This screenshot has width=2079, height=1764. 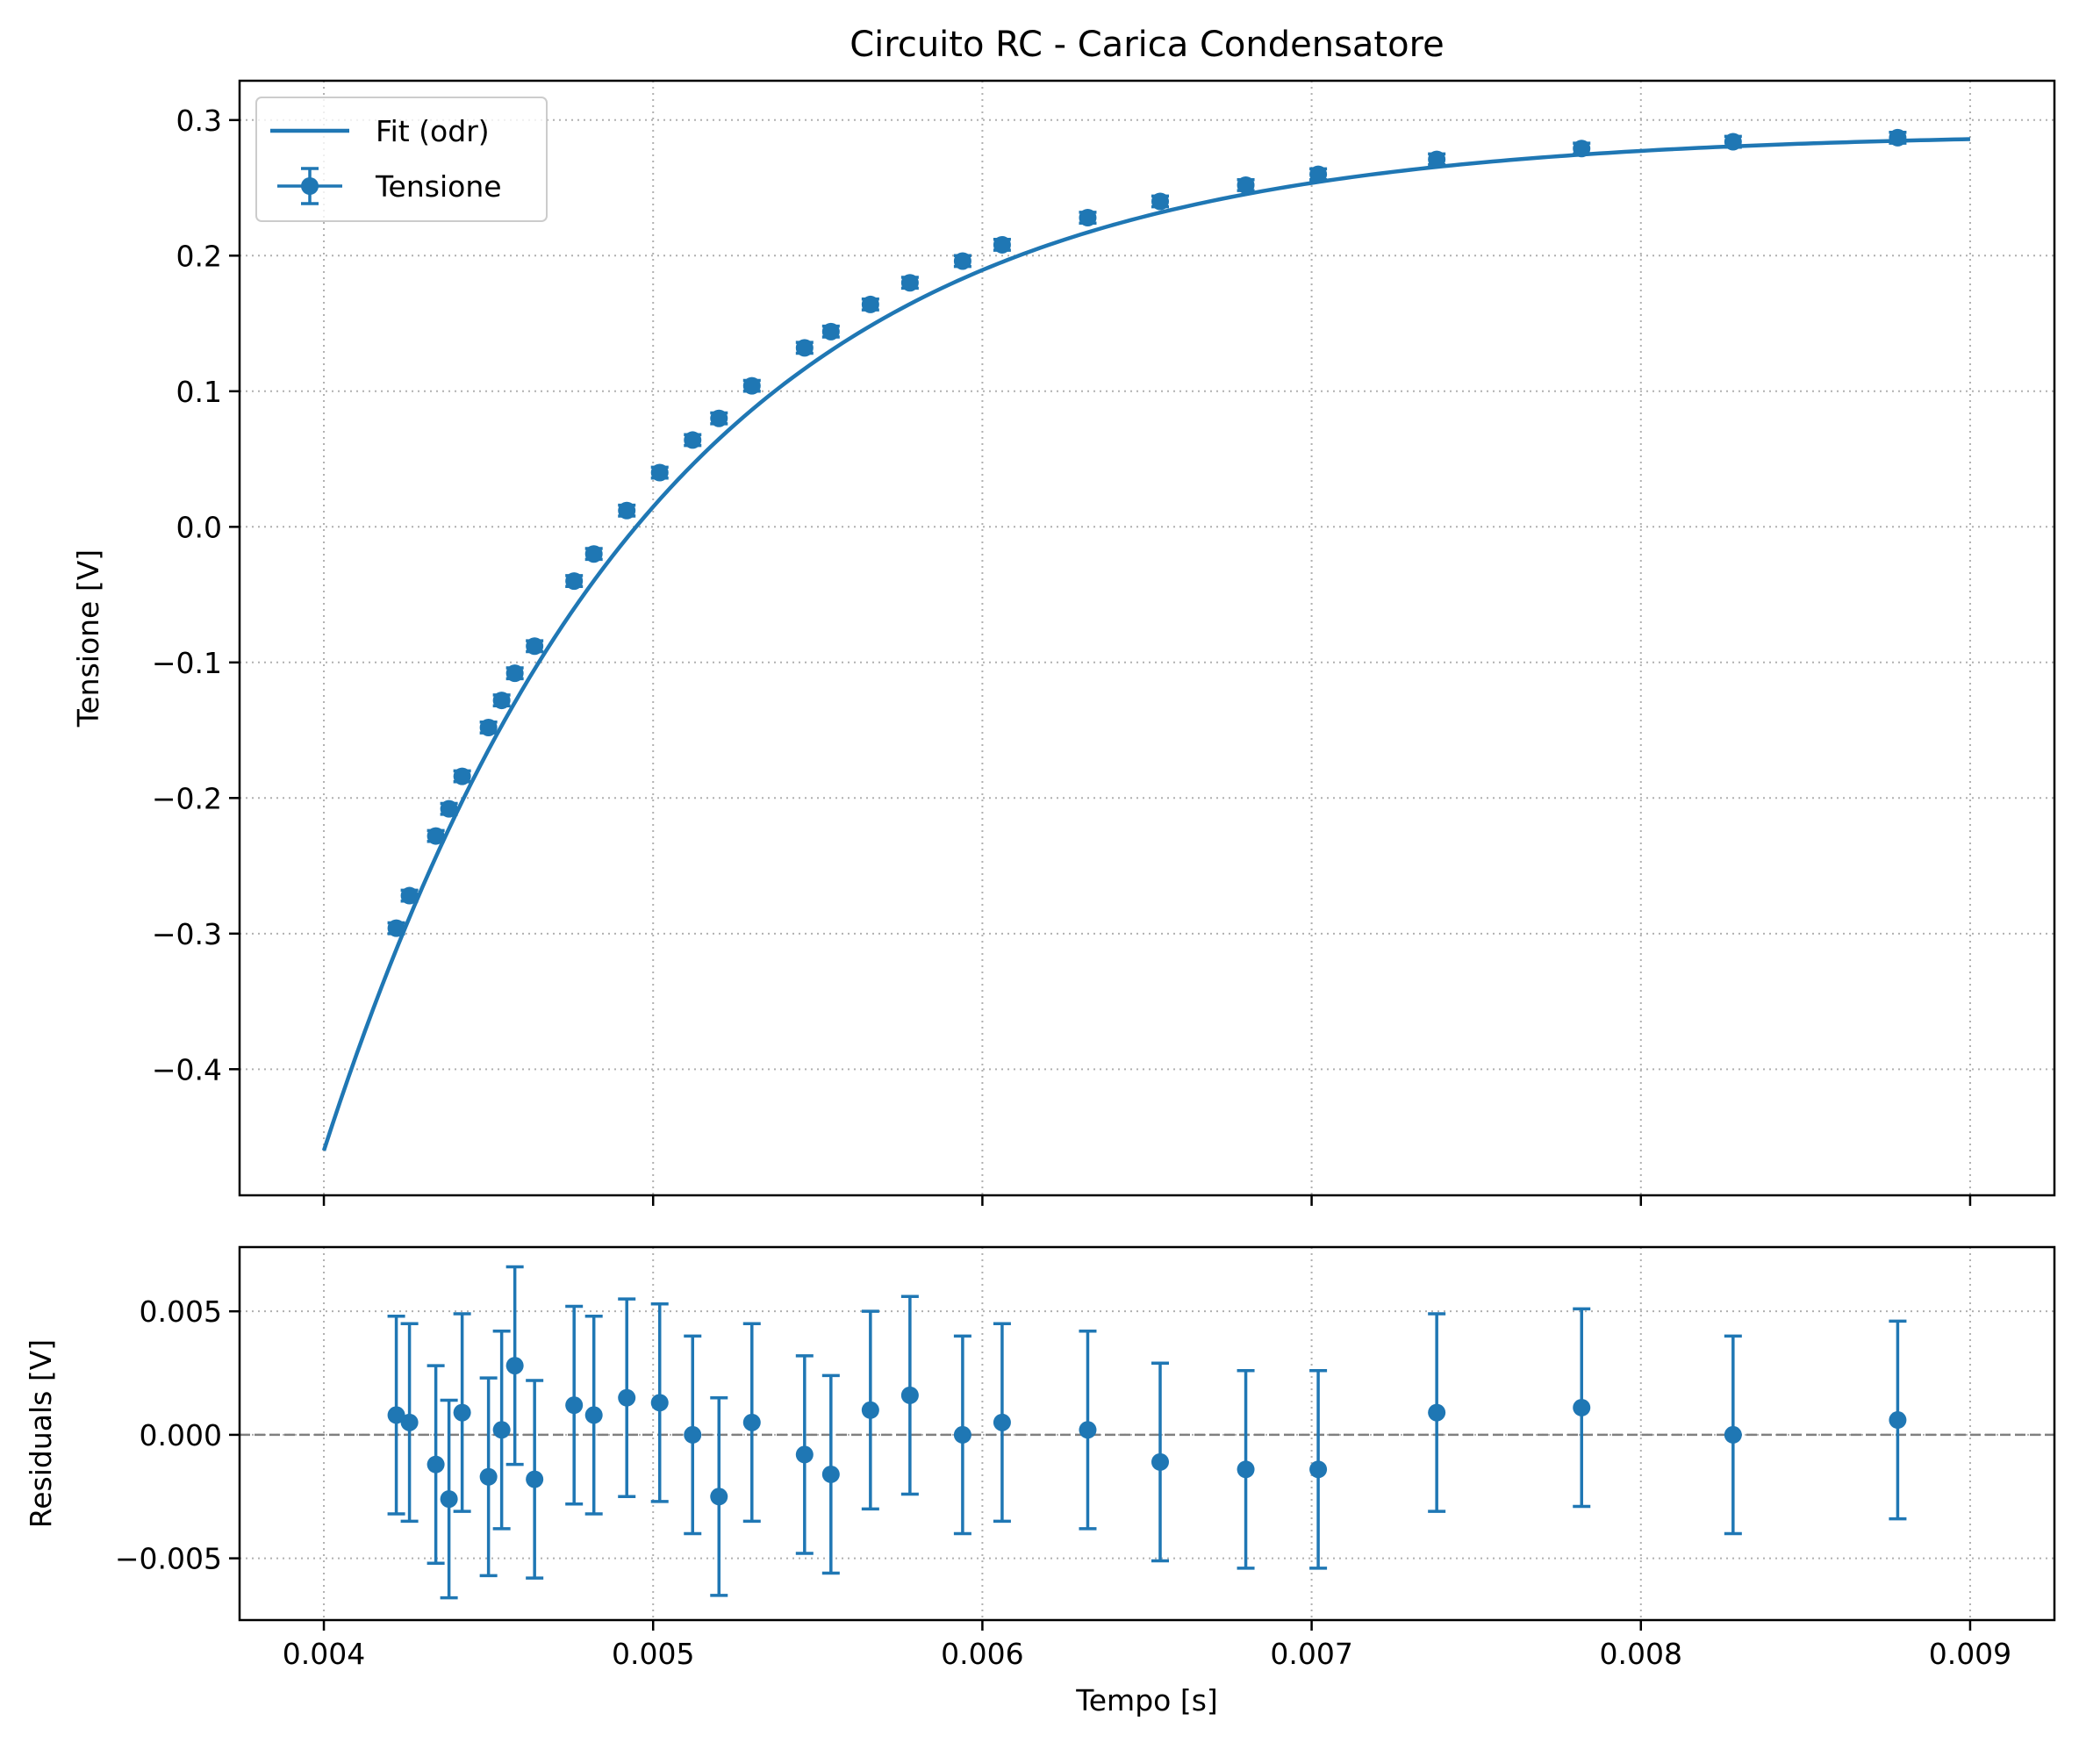 I want to click on residuals-y-tick-label: −0.005, so click(x=168, y=1559).